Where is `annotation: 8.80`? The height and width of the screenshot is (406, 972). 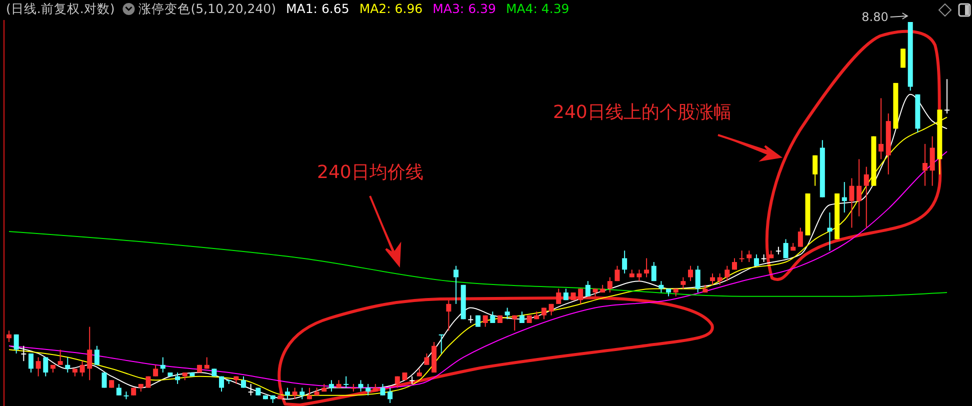 annotation: 8.80 is located at coordinates (875, 17).